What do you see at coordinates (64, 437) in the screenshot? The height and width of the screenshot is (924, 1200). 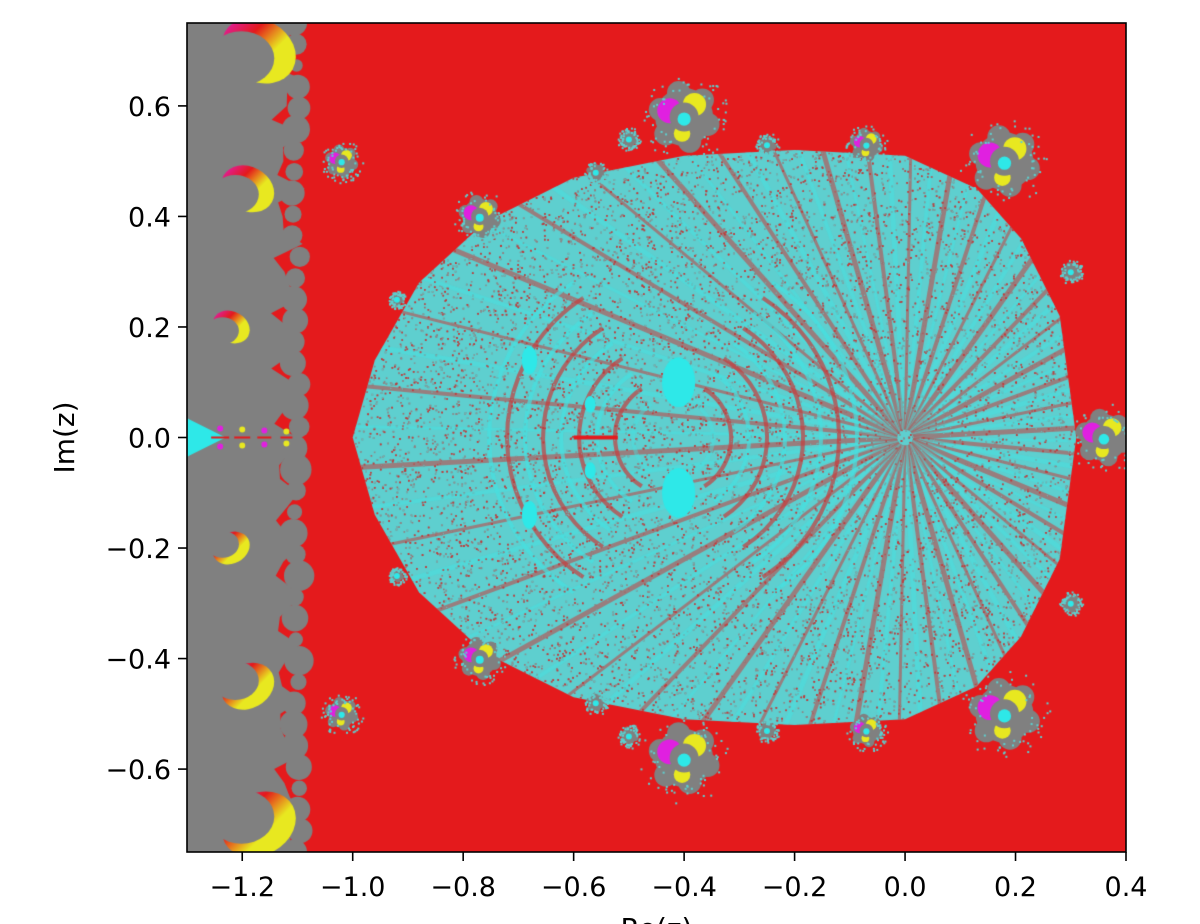 I see `y-axis-label: Im(z)` at bounding box center [64, 437].